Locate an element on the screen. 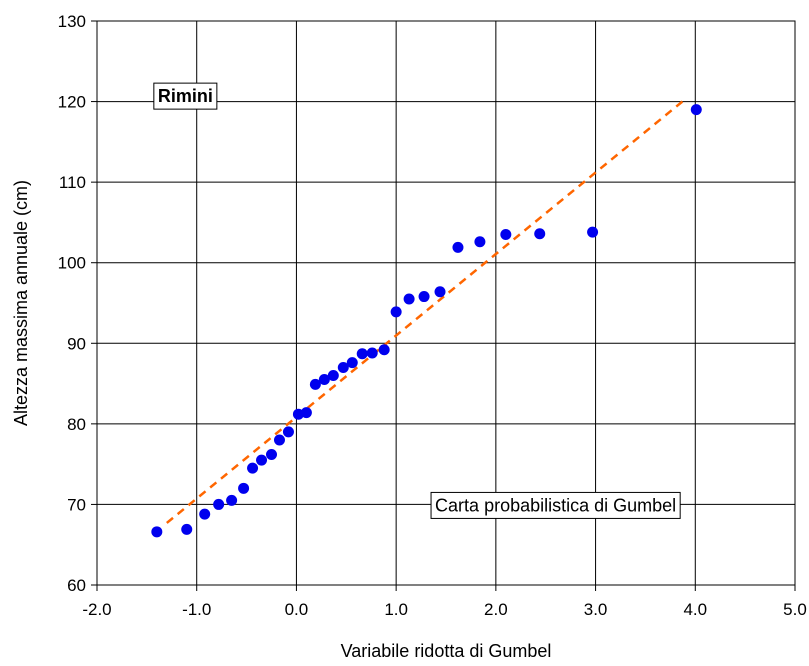 The image size is (809, 666). y-tick-label: 130 is located at coordinates (72, 21).